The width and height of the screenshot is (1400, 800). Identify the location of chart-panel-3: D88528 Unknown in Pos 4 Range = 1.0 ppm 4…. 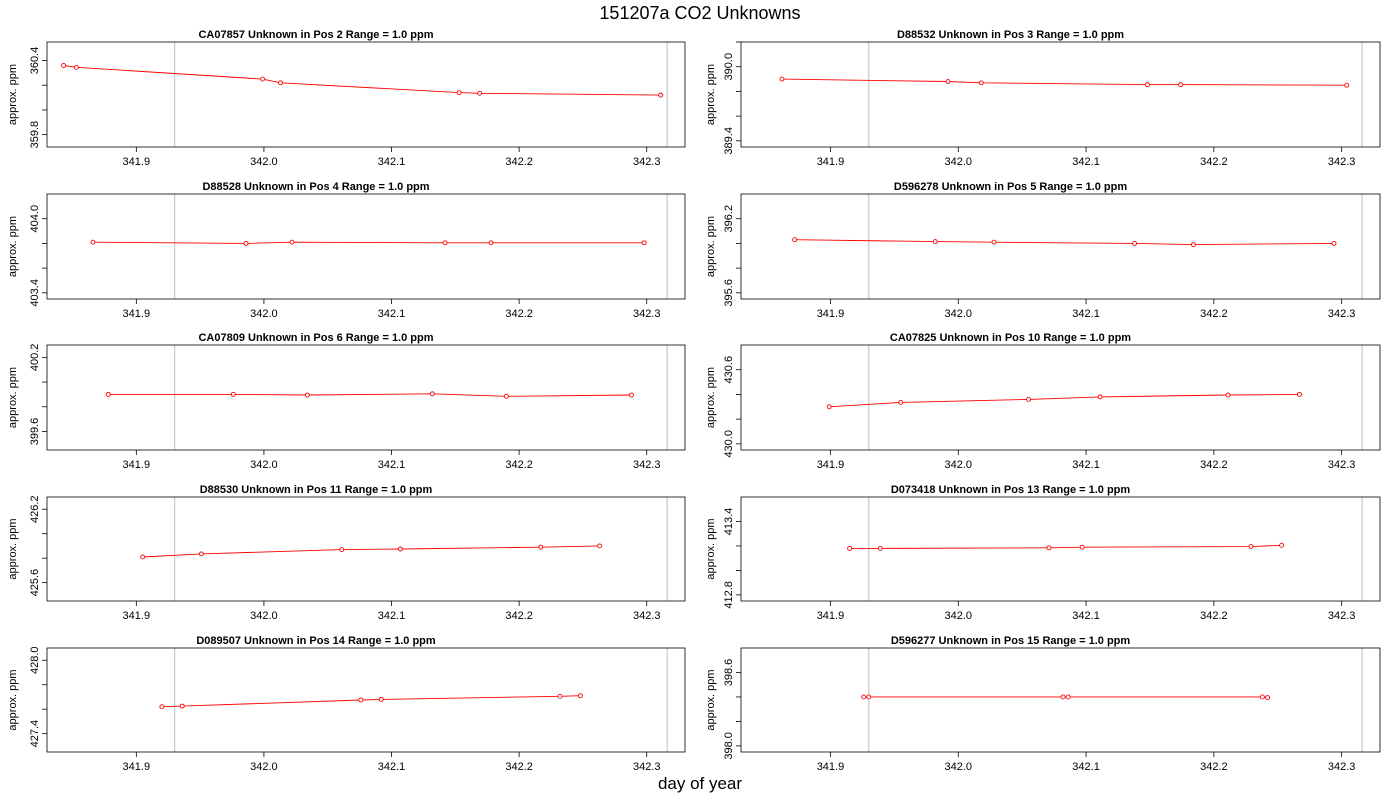
(346, 250).